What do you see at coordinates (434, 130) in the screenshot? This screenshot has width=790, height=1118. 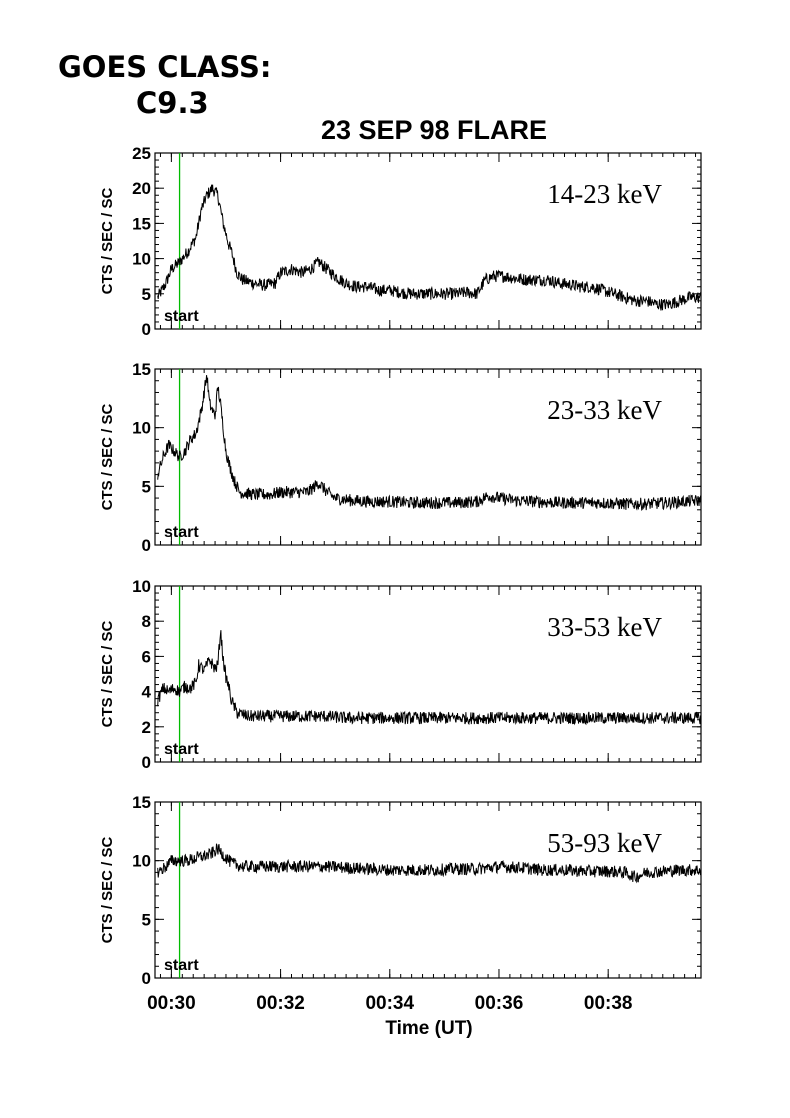 I see `chart-title: 23 SEP 98 FLARE` at bounding box center [434, 130].